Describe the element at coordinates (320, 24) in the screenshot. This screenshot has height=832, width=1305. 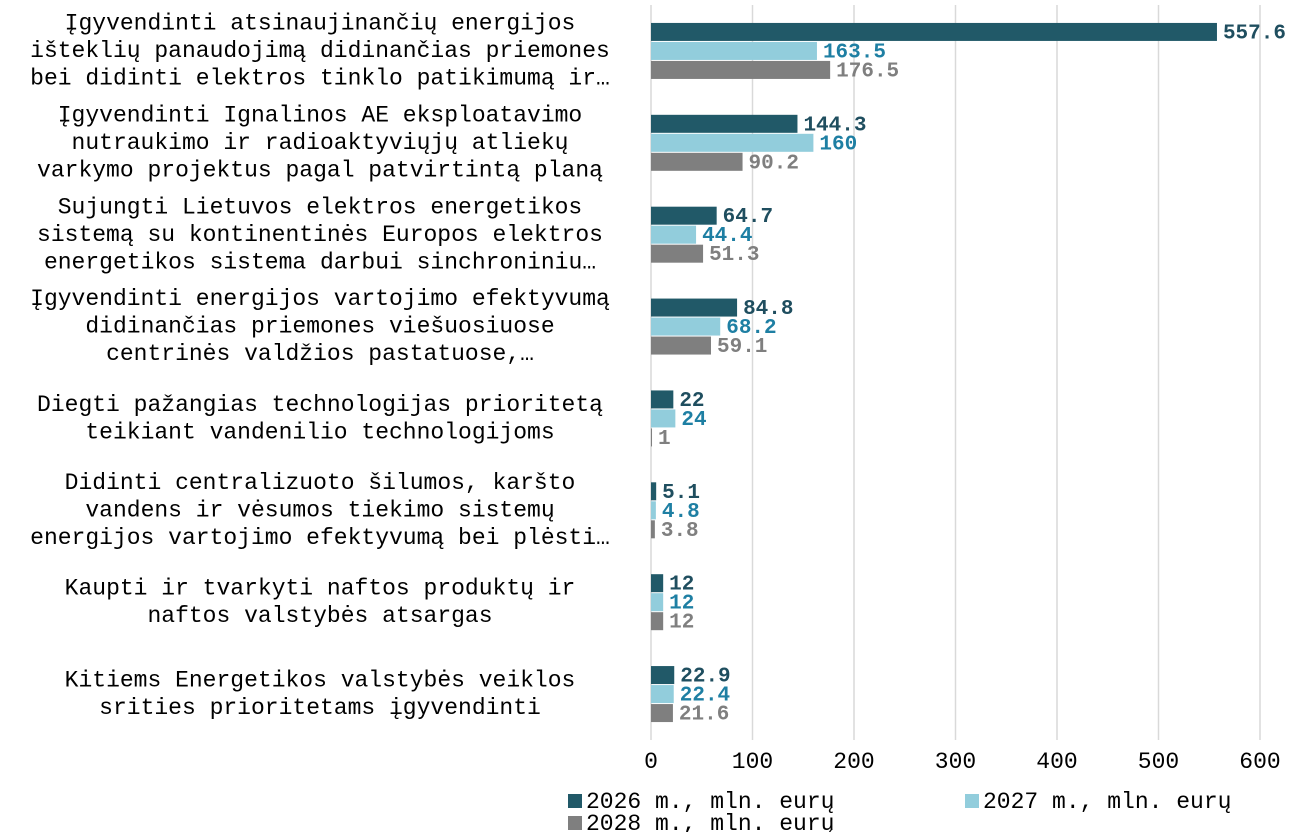
I see `category-label: Įgyvendinti atsinaujinančių energijos` at that location.